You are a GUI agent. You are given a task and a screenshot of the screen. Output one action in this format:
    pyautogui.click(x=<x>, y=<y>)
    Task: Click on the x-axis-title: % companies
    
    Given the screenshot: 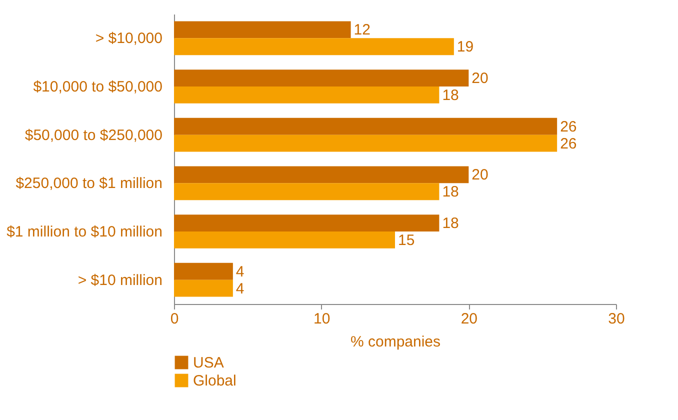 What is the action you would take?
    pyautogui.click(x=395, y=342)
    